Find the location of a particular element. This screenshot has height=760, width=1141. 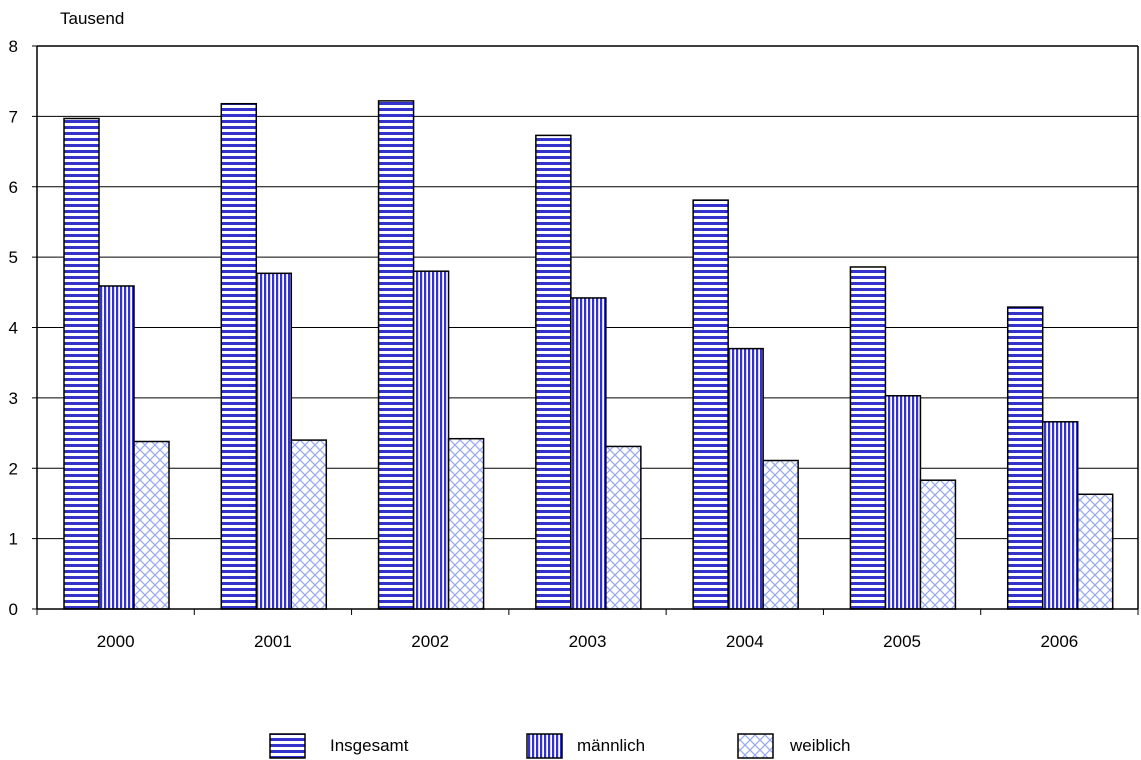

bar-maennlich-2002 is located at coordinates (431, 440).